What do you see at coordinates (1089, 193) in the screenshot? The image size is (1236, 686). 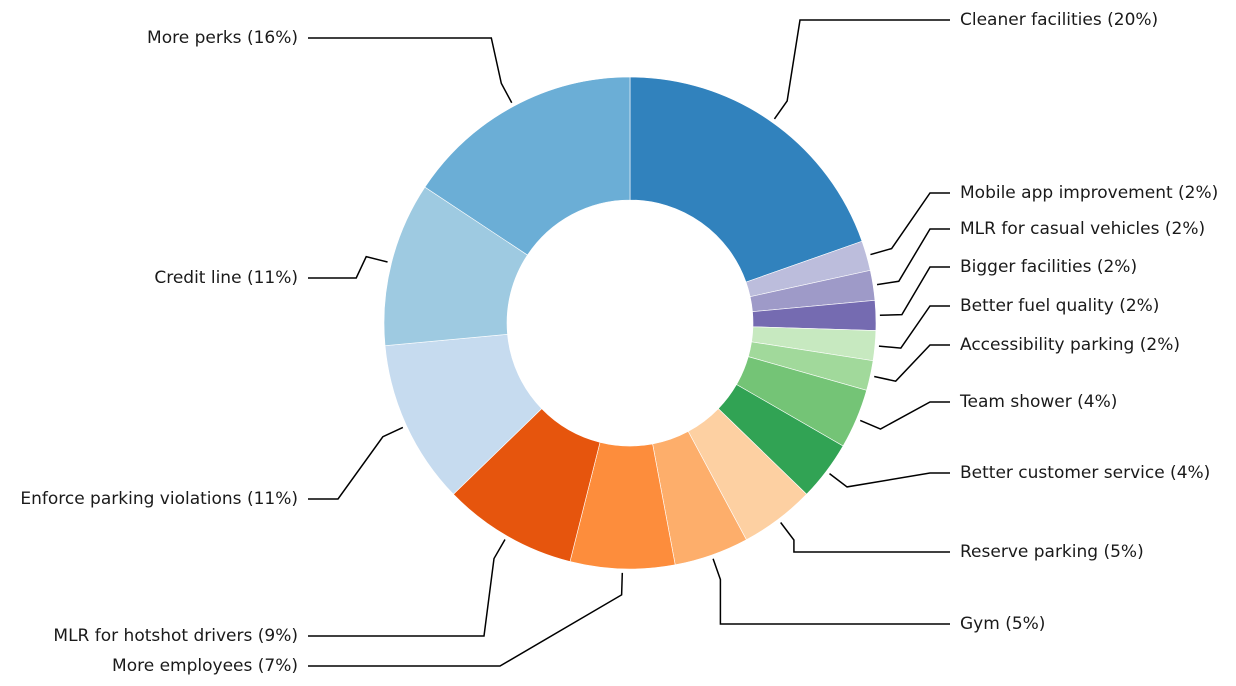 I see `slice-label-mobile-app-improvement: Mobile app improvement (2%)` at bounding box center [1089, 193].